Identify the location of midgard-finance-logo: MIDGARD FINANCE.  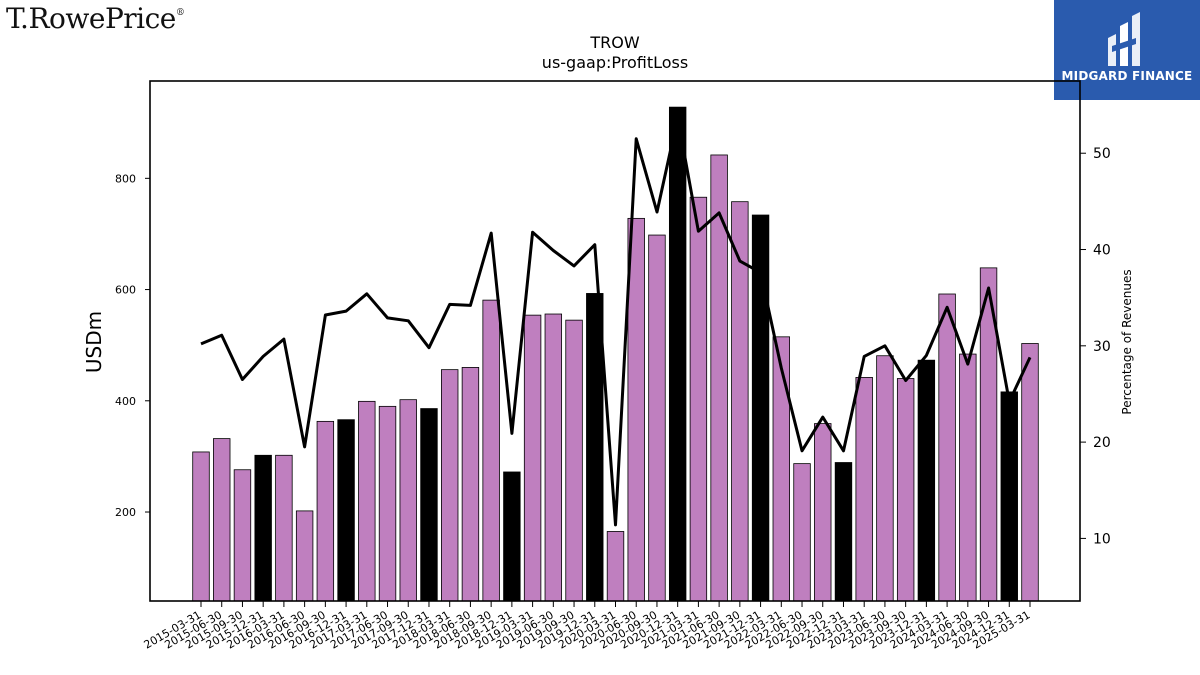
(1127, 50).